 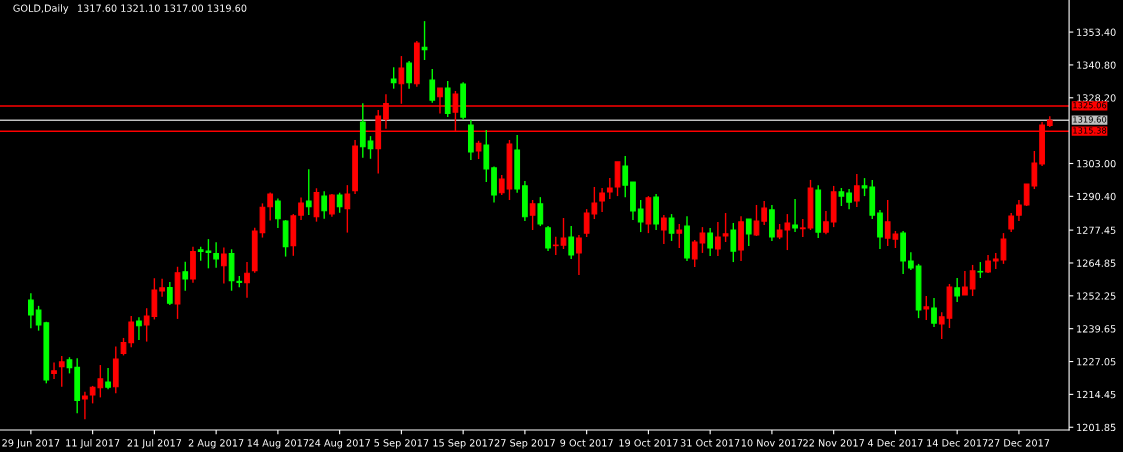 I want to click on x-tick-label: 22 Nov 2017, so click(x=833, y=443).